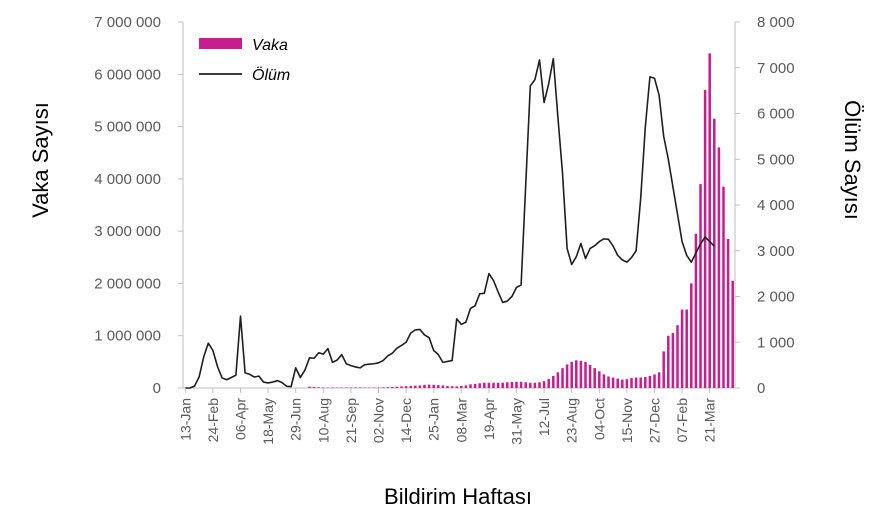  What do you see at coordinates (127, 283) in the screenshot?
I see `y-left-tick-label: 2 000 000` at bounding box center [127, 283].